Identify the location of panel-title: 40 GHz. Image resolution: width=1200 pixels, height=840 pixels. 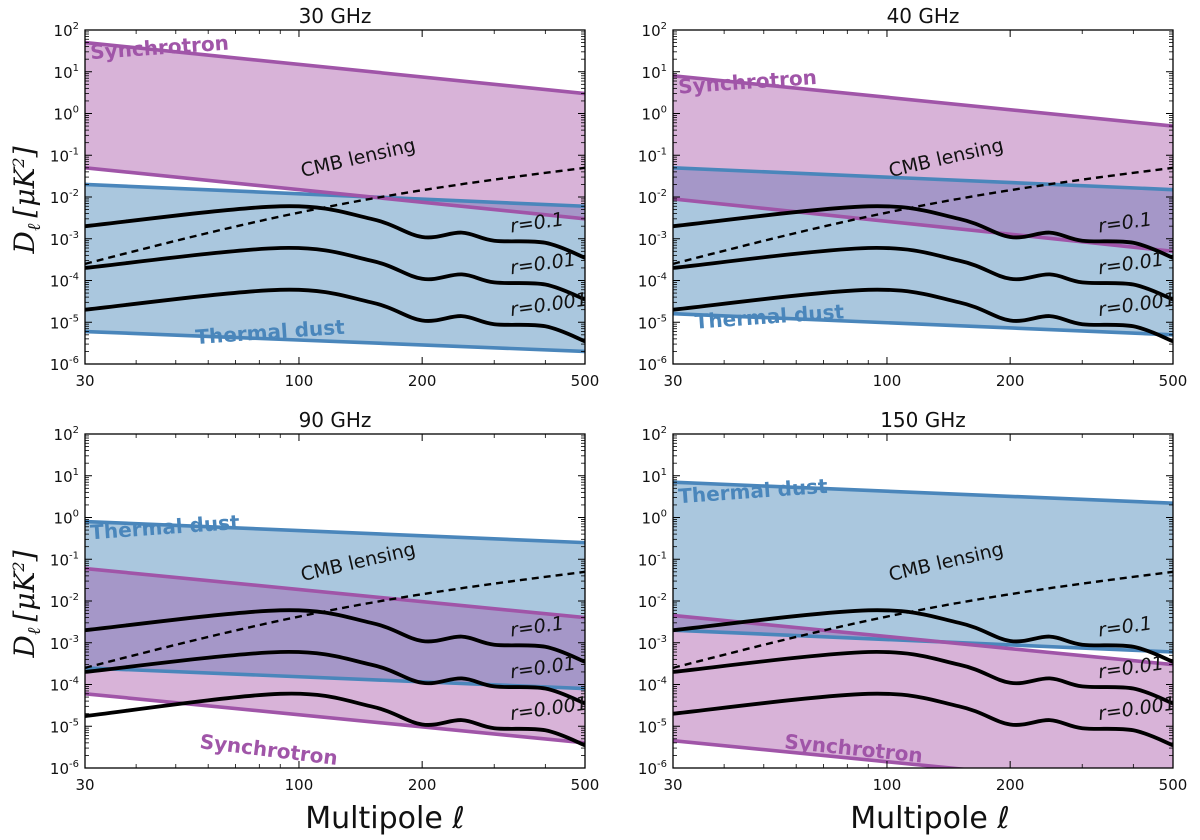
(923, 16).